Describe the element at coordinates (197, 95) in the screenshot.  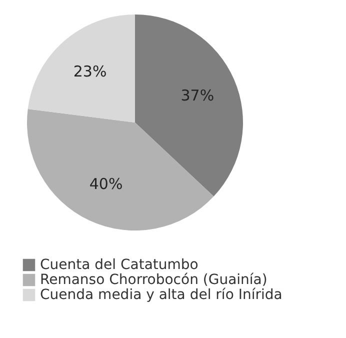
I see `data-label: 37%` at that location.